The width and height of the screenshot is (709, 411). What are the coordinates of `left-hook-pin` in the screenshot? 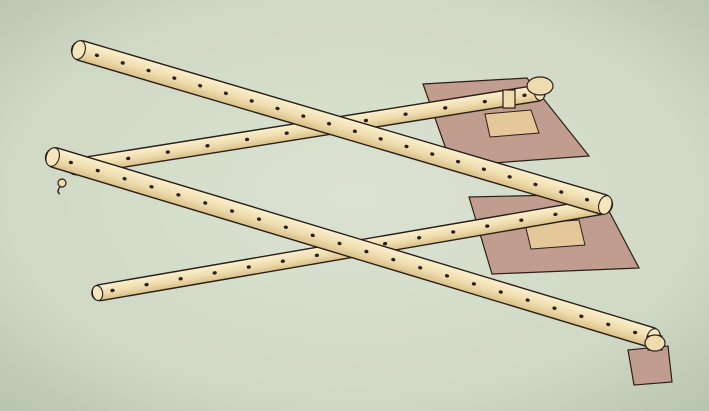 It's located at (62, 186).